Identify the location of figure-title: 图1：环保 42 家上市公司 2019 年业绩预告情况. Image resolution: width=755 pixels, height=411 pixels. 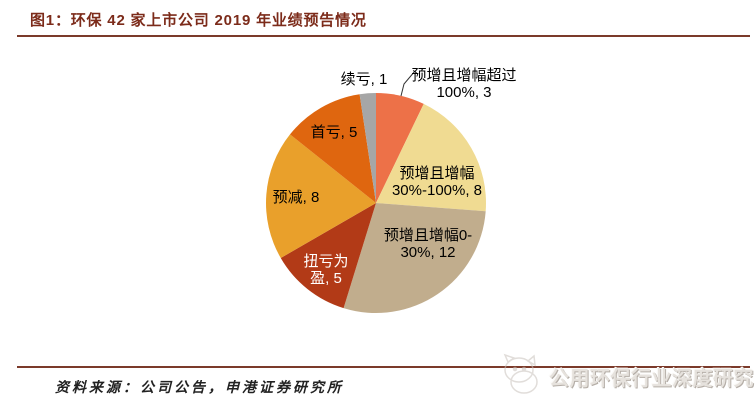
(198, 20).